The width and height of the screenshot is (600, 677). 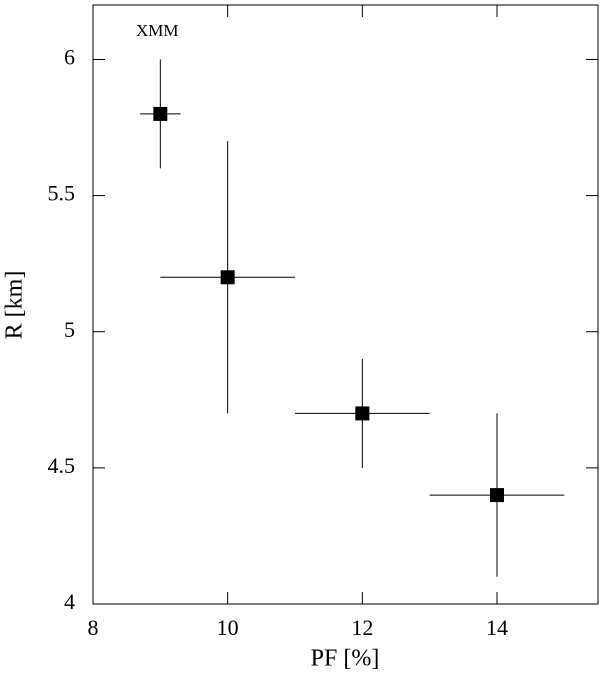 I want to click on y-tick-label: 4, so click(x=69, y=601).